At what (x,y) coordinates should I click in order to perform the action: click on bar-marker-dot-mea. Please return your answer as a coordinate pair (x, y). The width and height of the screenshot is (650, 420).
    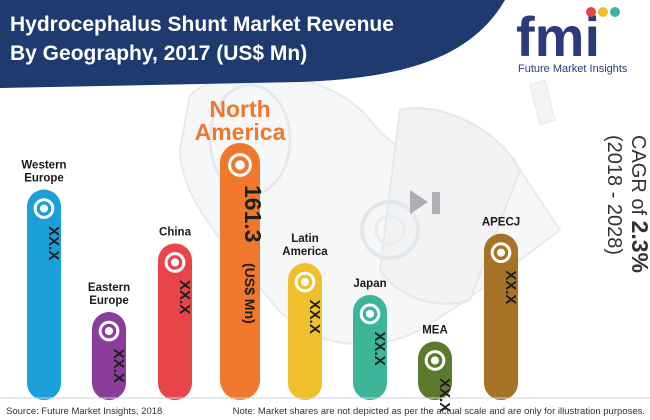
    Looking at the image, I should click on (435, 360).